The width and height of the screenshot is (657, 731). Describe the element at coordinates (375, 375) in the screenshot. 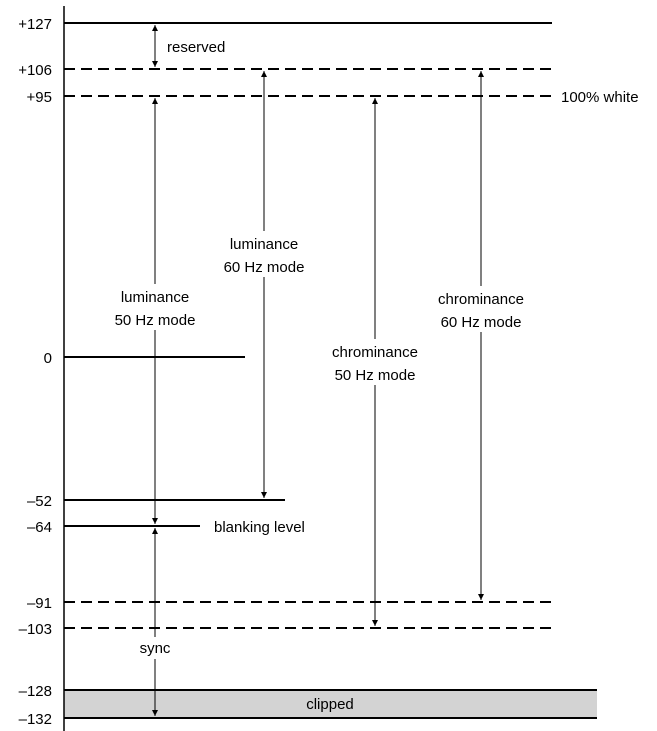

I see `chrominance-50hz-label-line2: 50 Hz mode` at that location.